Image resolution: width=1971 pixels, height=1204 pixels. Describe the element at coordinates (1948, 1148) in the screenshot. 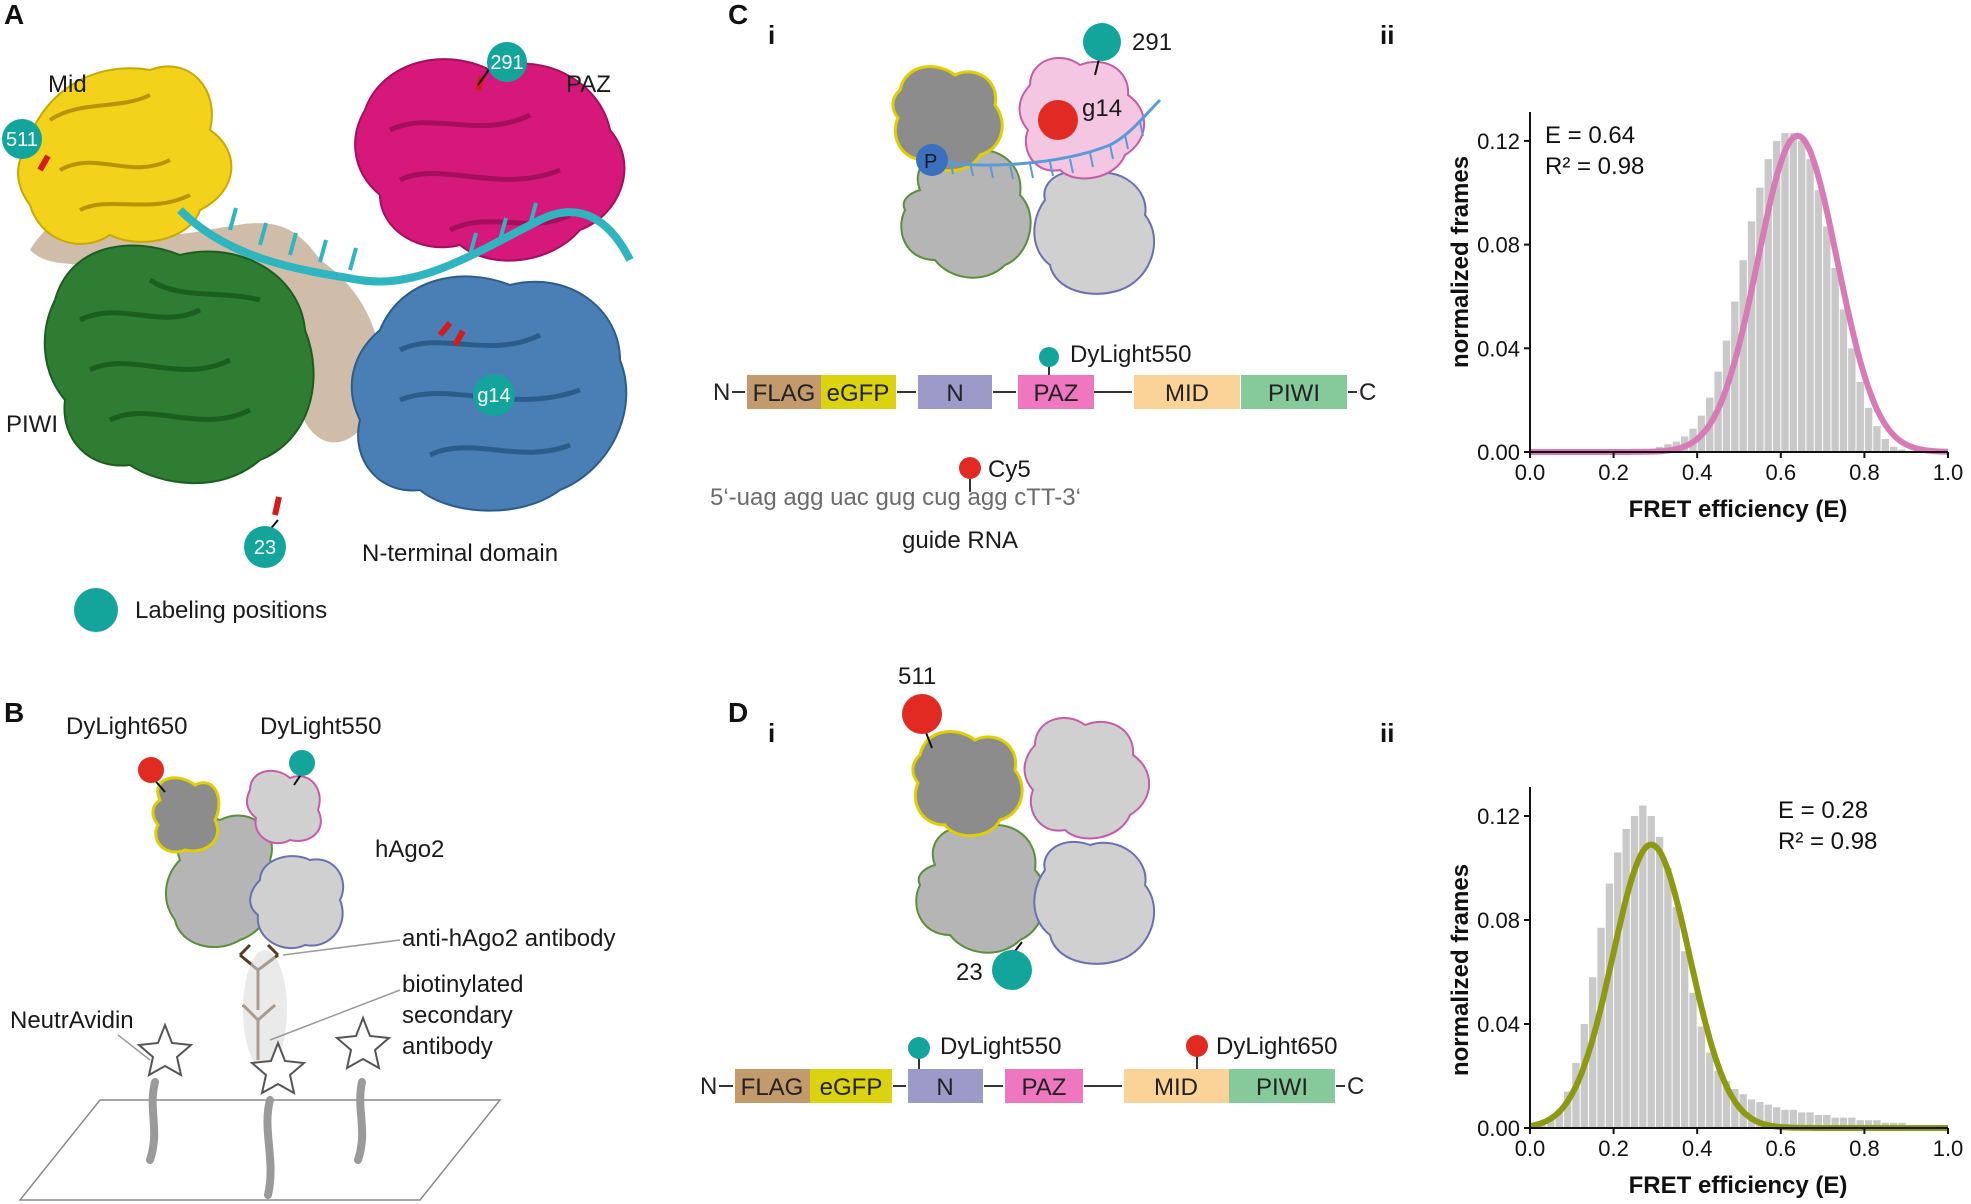

I see `chart-d-x-tick-label: 1.0` at that location.